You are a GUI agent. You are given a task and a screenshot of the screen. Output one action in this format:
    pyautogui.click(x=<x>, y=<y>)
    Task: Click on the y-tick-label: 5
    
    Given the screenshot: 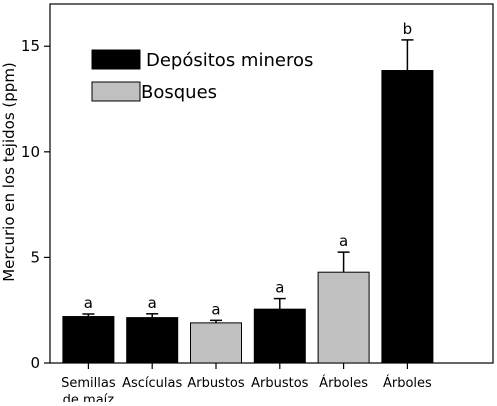 What is the action you would take?
    pyautogui.click(x=35, y=257)
    